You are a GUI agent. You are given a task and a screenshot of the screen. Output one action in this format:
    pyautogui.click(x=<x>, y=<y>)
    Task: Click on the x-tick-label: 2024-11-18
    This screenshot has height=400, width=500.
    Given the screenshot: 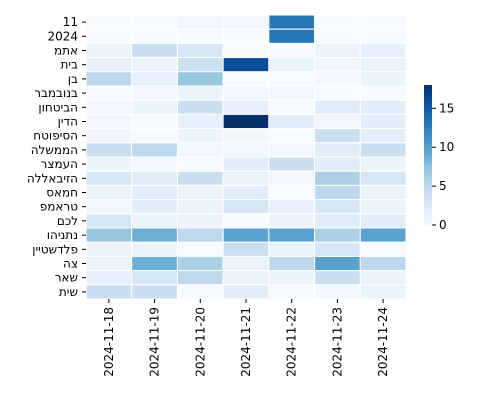 What is the action you would take?
    pyautogui.click(x=109, y=342)
    